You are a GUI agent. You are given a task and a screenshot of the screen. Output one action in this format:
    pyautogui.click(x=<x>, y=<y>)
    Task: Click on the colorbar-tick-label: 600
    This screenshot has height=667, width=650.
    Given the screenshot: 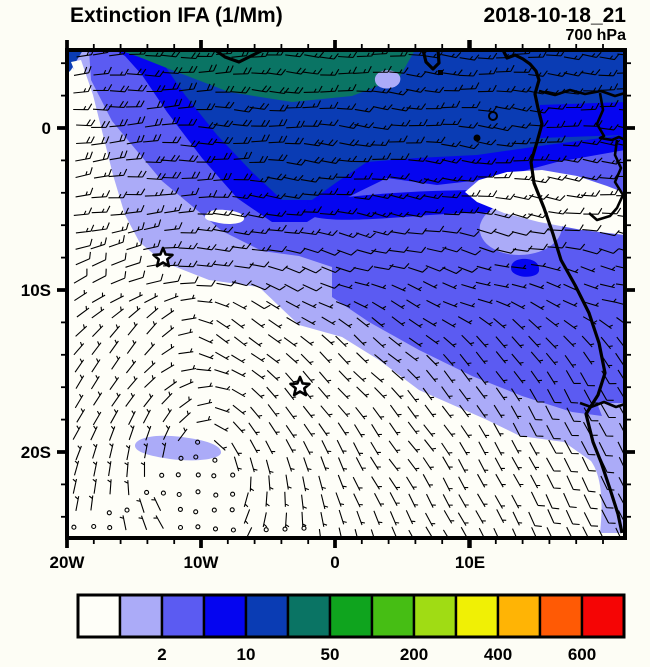 What is the action you would take?
    pyautogui.click(x=582, y=654)
    